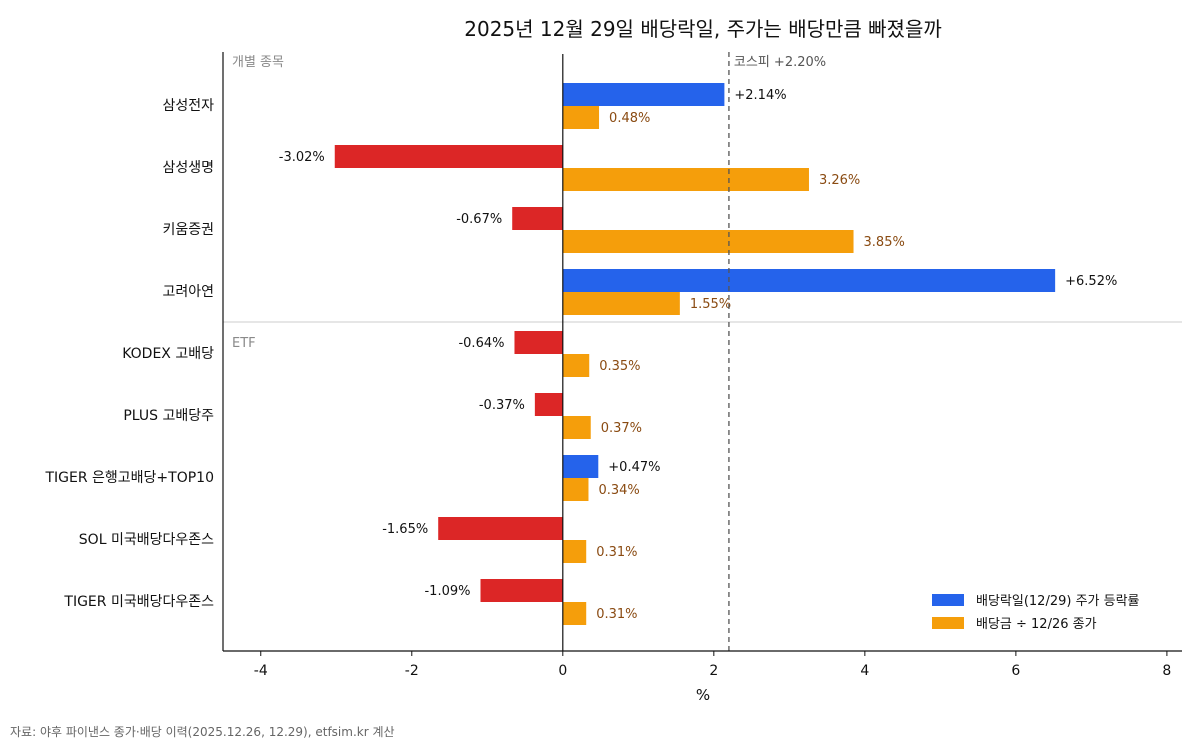 This screenshot has height=744, width=1200. What do you see at coordinates (244, 343) in the screenshot?
I see `group-label: ETF` at bounding box center [244, 343].